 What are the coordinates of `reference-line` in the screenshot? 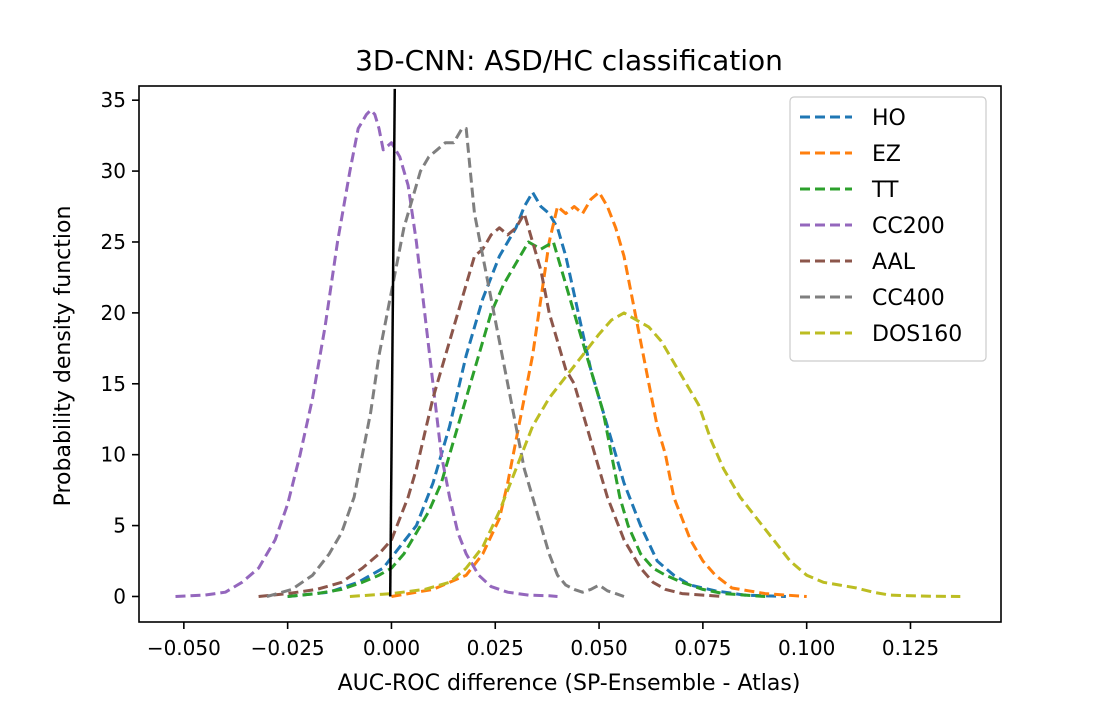 It's located at (392, 342).